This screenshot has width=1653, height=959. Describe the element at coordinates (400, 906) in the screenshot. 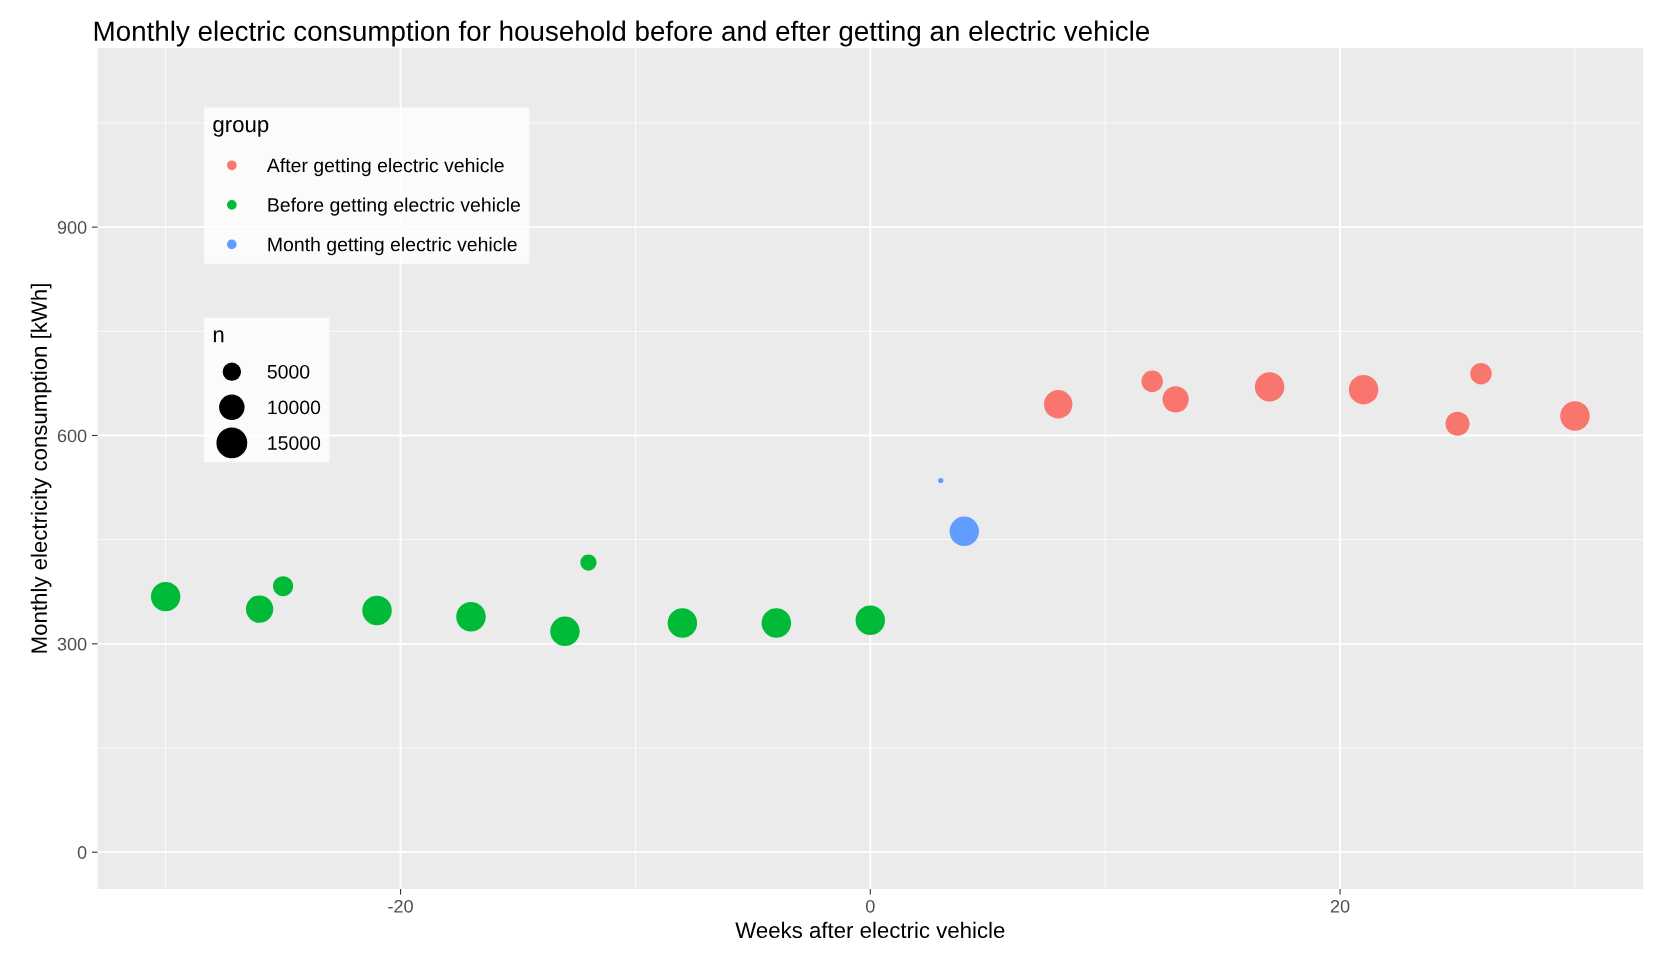

I see `x-tick-label: -20` at that location.